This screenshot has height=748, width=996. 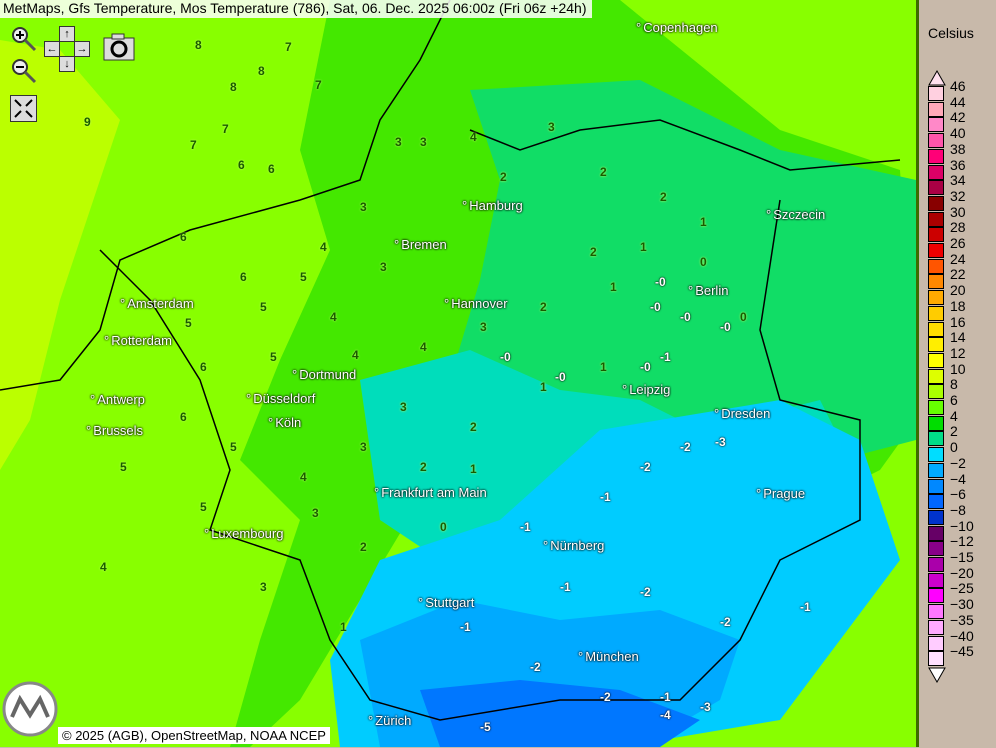 What do you see at coordinates (82, 49) in the screenshot?
I see `pan-right-button: →` at bounding box center [82, 49].